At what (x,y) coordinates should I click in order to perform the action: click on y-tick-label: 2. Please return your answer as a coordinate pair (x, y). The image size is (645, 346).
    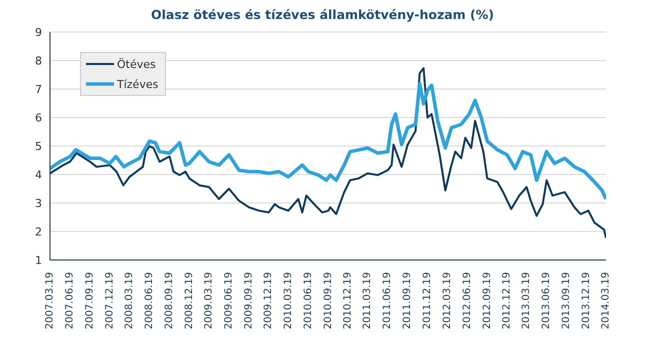
    Looking at the image, I should click on (38, 231).